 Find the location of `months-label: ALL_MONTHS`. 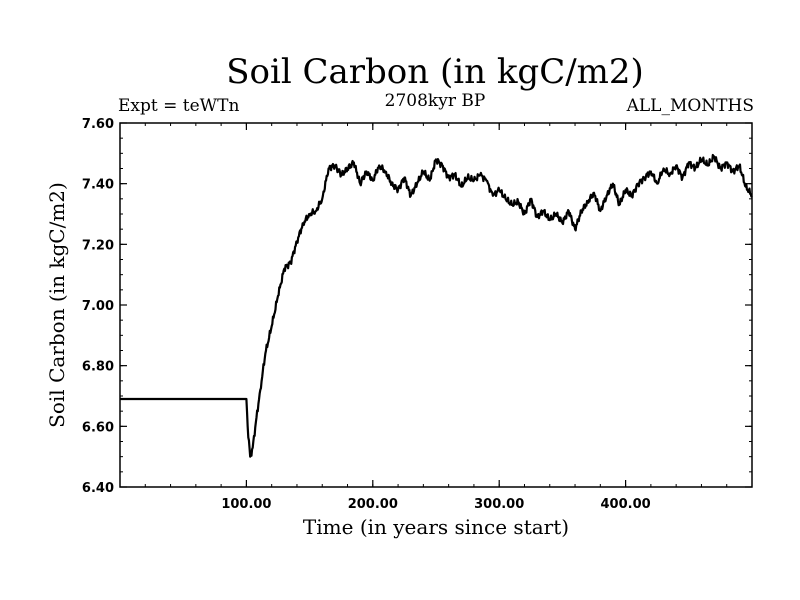

months-label: ALL_MONTHS is located at coordinates (690, 106).